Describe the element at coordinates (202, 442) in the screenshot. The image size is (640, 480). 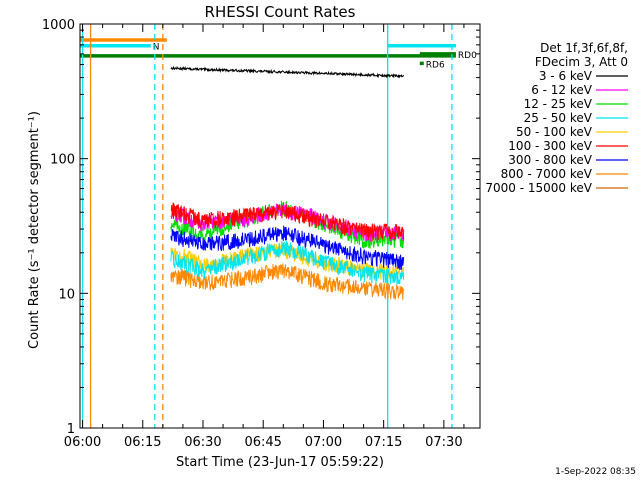
I see `x-tick-label: 06:30` at that location.